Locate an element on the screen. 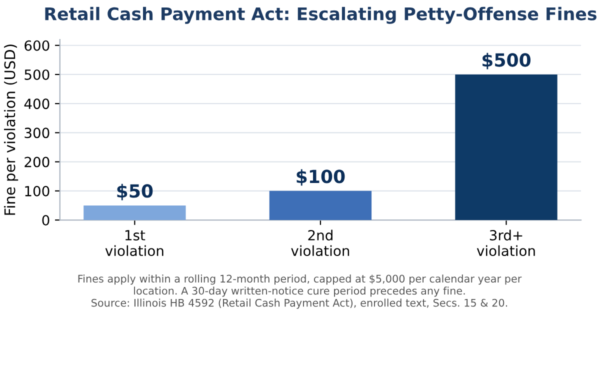 The height and width of the screenshot is (384, 599). x-tick-label: 1st violation is located at coordinates (134, 243).